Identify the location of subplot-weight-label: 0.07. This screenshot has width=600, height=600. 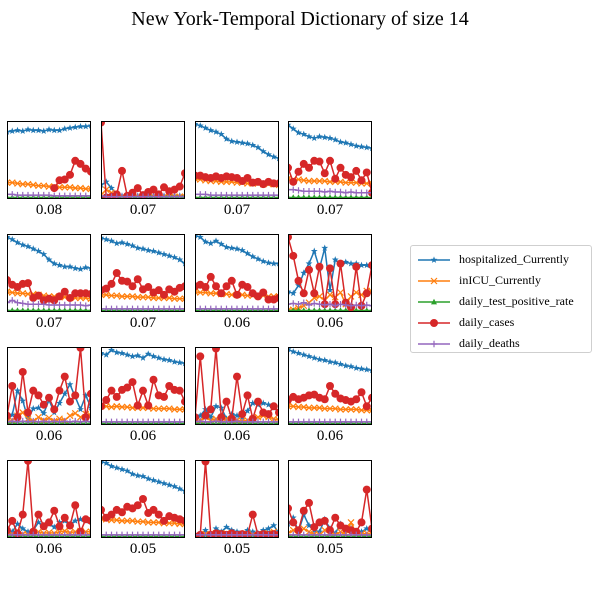
(330, 210).